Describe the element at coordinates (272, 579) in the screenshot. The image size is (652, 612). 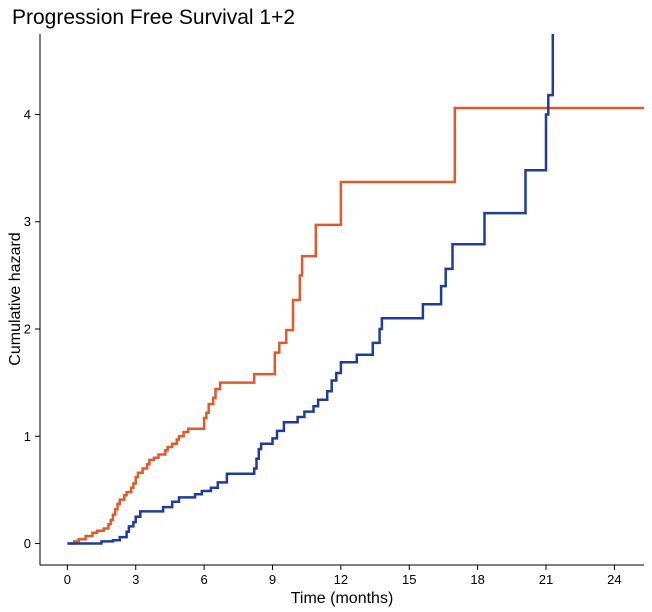
I see `x-tick-label: 9` at that location.